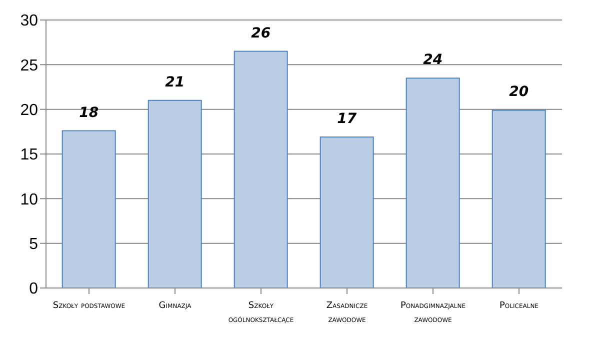  I want to click on data-label: 24, so click(433, 60).